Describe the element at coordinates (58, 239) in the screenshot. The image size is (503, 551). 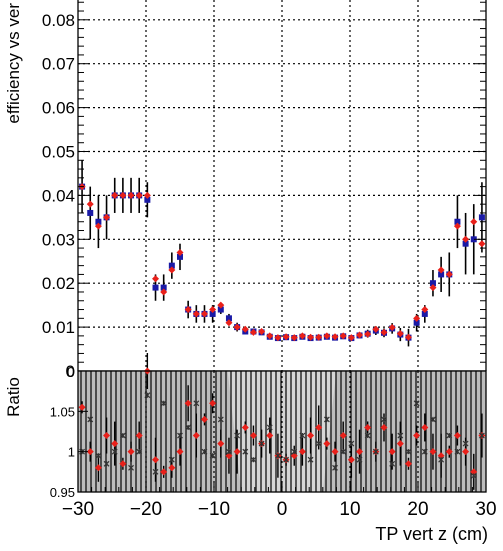
I see `efficiency-y-tick-label: 0.03` at that location.